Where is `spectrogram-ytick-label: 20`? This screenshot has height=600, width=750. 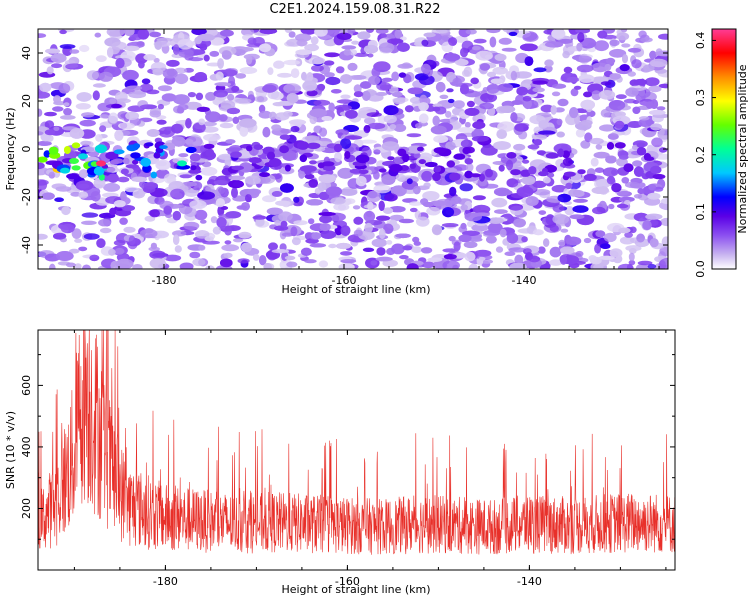 spectrogram-ytick-label: 20 is located at coordinates (26, 101).